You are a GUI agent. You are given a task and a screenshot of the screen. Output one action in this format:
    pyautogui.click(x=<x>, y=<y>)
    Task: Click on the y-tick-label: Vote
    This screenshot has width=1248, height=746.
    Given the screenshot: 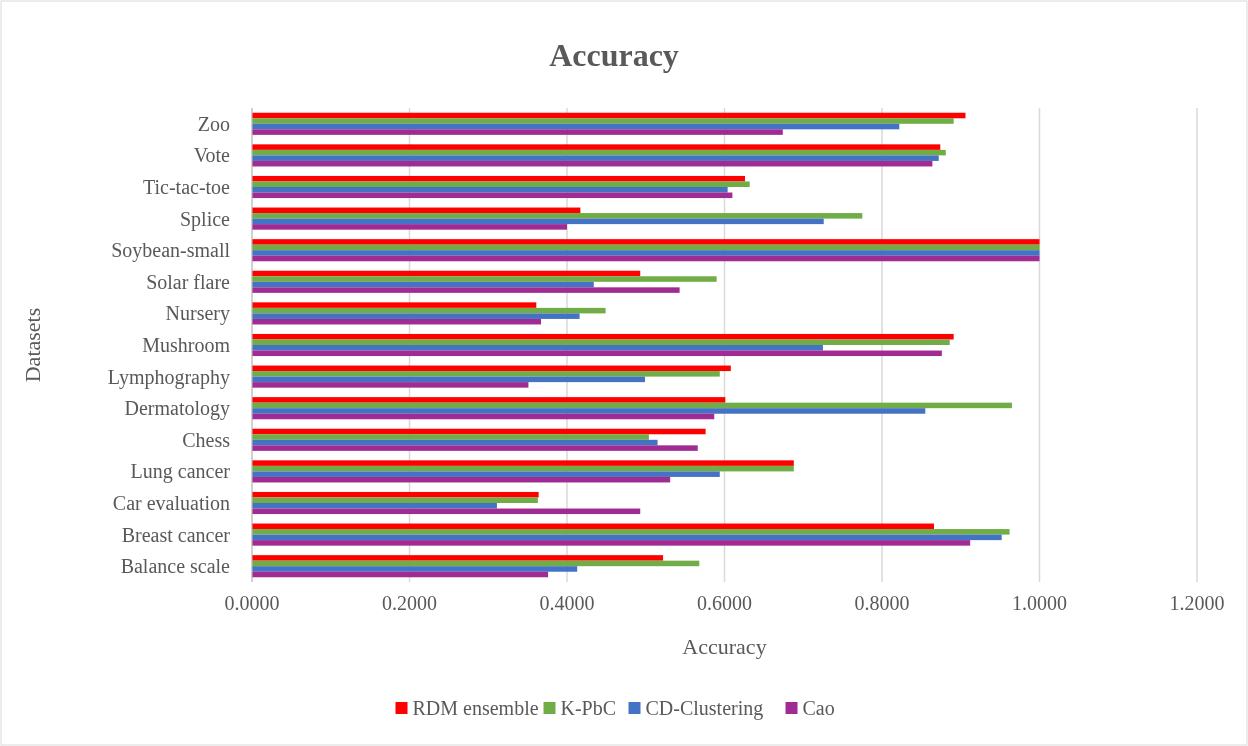 What is the action you would take?
    pyautogui.click(x=212, y=155)
    